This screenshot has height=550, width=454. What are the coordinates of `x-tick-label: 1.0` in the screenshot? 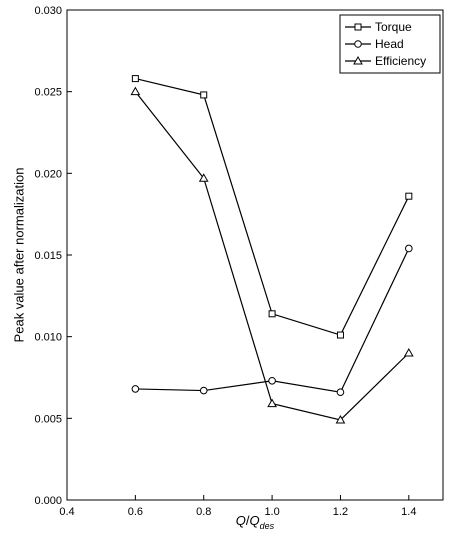 It's located at (271, 512).